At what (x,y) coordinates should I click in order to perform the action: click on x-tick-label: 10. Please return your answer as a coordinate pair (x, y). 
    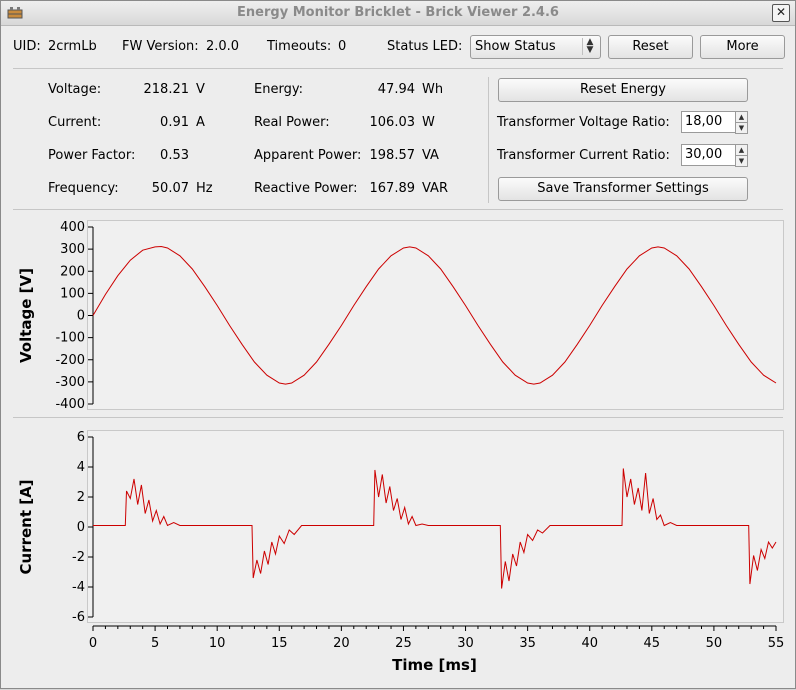
    Looking at the image, I should click on (217, 643).